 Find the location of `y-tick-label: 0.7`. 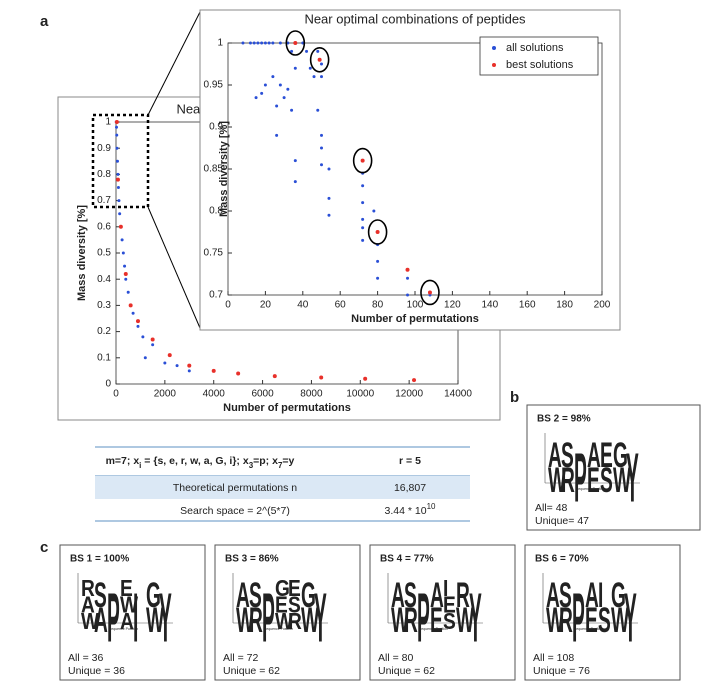

y-tick-label: 0.7 is located at coordinates (216, 295).